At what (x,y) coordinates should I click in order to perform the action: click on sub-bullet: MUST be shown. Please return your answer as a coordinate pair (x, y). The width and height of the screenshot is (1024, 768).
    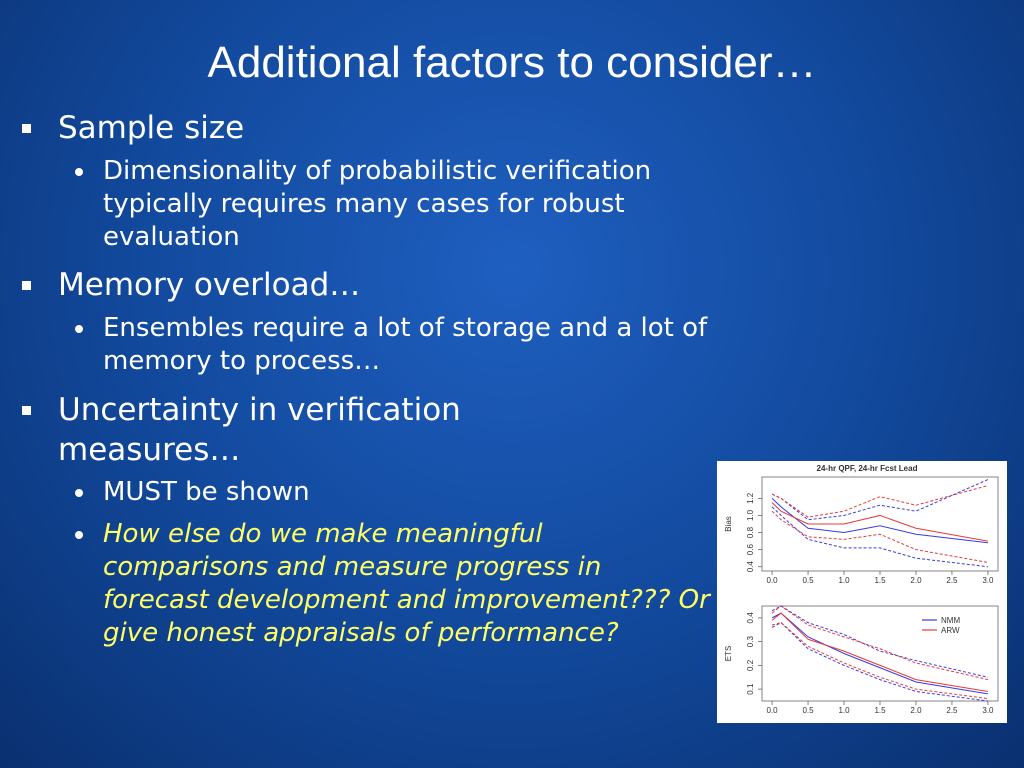
    Looking at the image, I should click on (206, 492).